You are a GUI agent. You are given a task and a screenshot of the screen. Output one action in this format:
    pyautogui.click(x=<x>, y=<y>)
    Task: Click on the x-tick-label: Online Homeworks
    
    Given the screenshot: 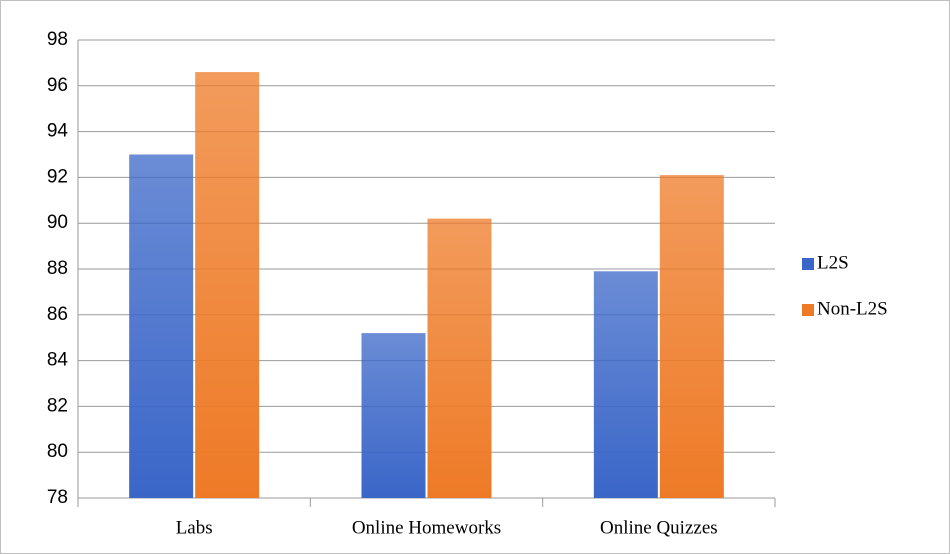 What is the action you would take?
    pyautogui.click(x=426, y=527)
    